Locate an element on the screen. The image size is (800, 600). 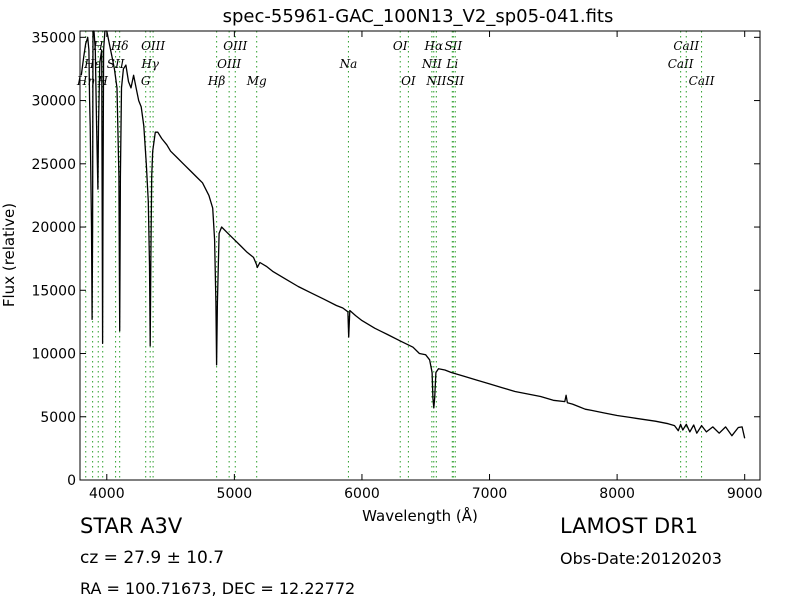
y-axis-label: Flux (relative) is located at coordinates (9, 255).